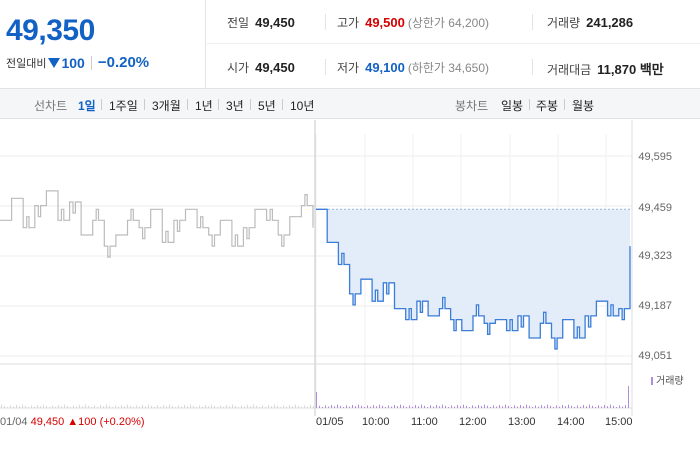 The height and width of the screenshot is (450, 700). What do you see at coordinates (610, 22) in the screenshot?
I see `stat-value: 241,286` at bounding box center [610, 22].